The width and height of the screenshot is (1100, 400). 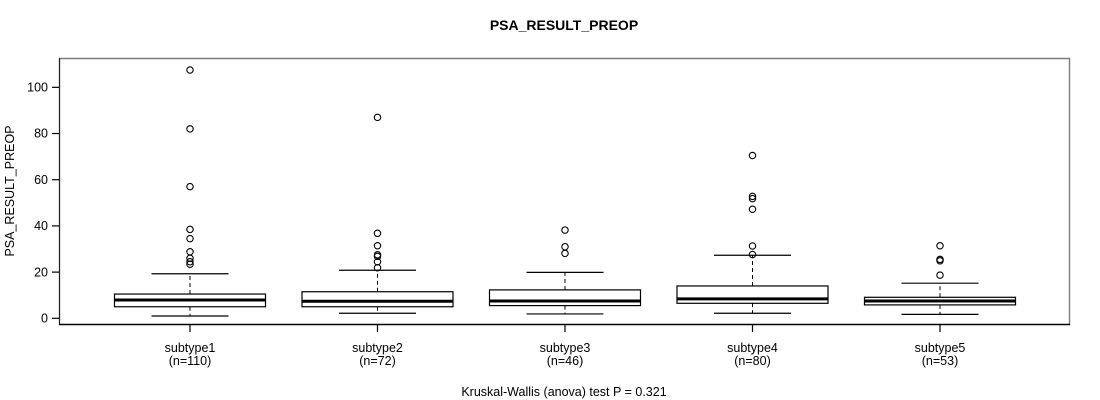 I want to click on group-n-label: (n=110), so click(x=190, y=361).